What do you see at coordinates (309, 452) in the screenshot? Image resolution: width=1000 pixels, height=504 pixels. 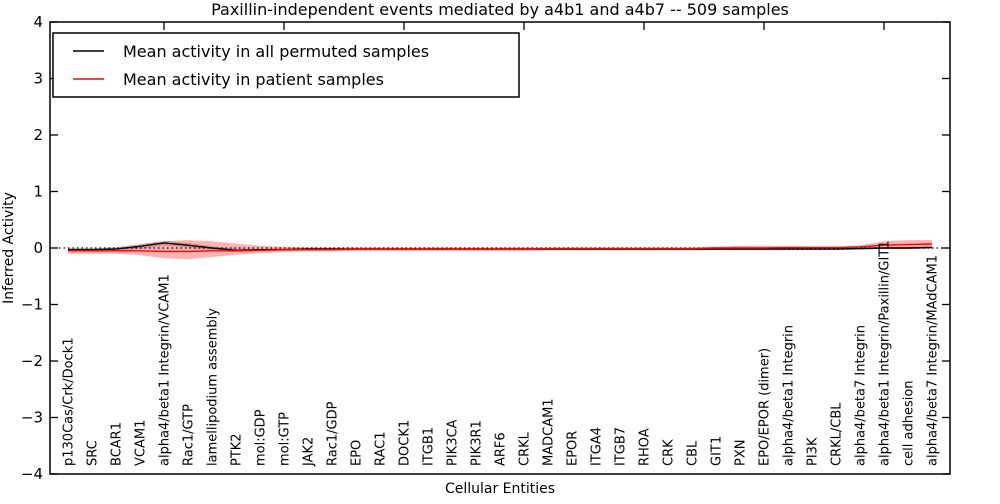 I see `x-category-label: JAK2` at bounding box center [309, 452].